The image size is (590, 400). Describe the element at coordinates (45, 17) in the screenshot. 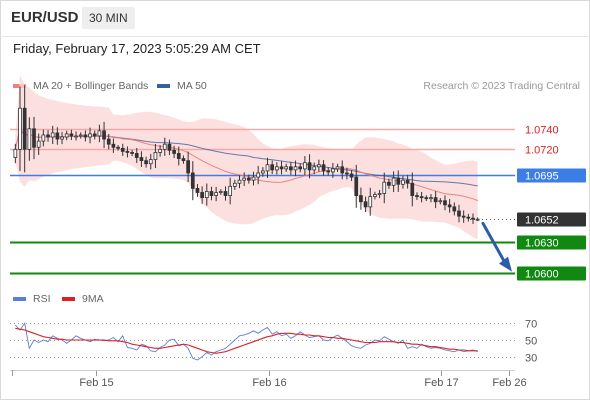

I see `symbol-title: EUR/USD` at that location.